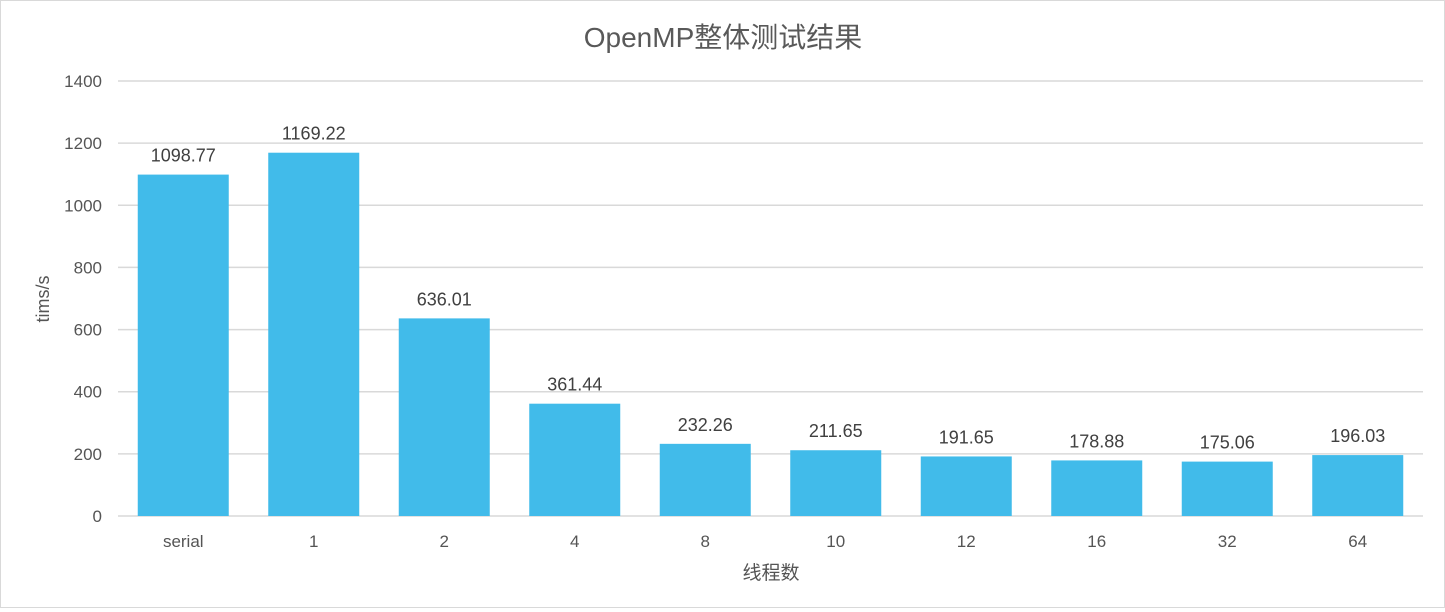 Image resolution: width=1445 pixels, height=612 pixels. I want to click on data-label: 211.65, so click(836, 431).